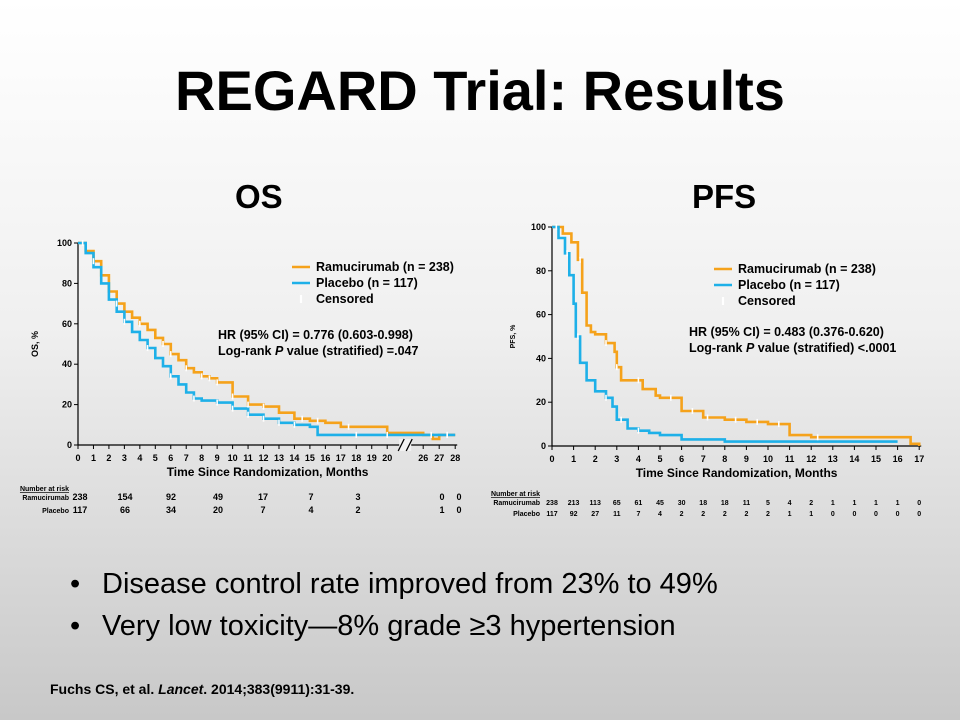  Describe the element at coordinates (541, 402) in the screenshot. I see `y-tick-label: 20` at that location.